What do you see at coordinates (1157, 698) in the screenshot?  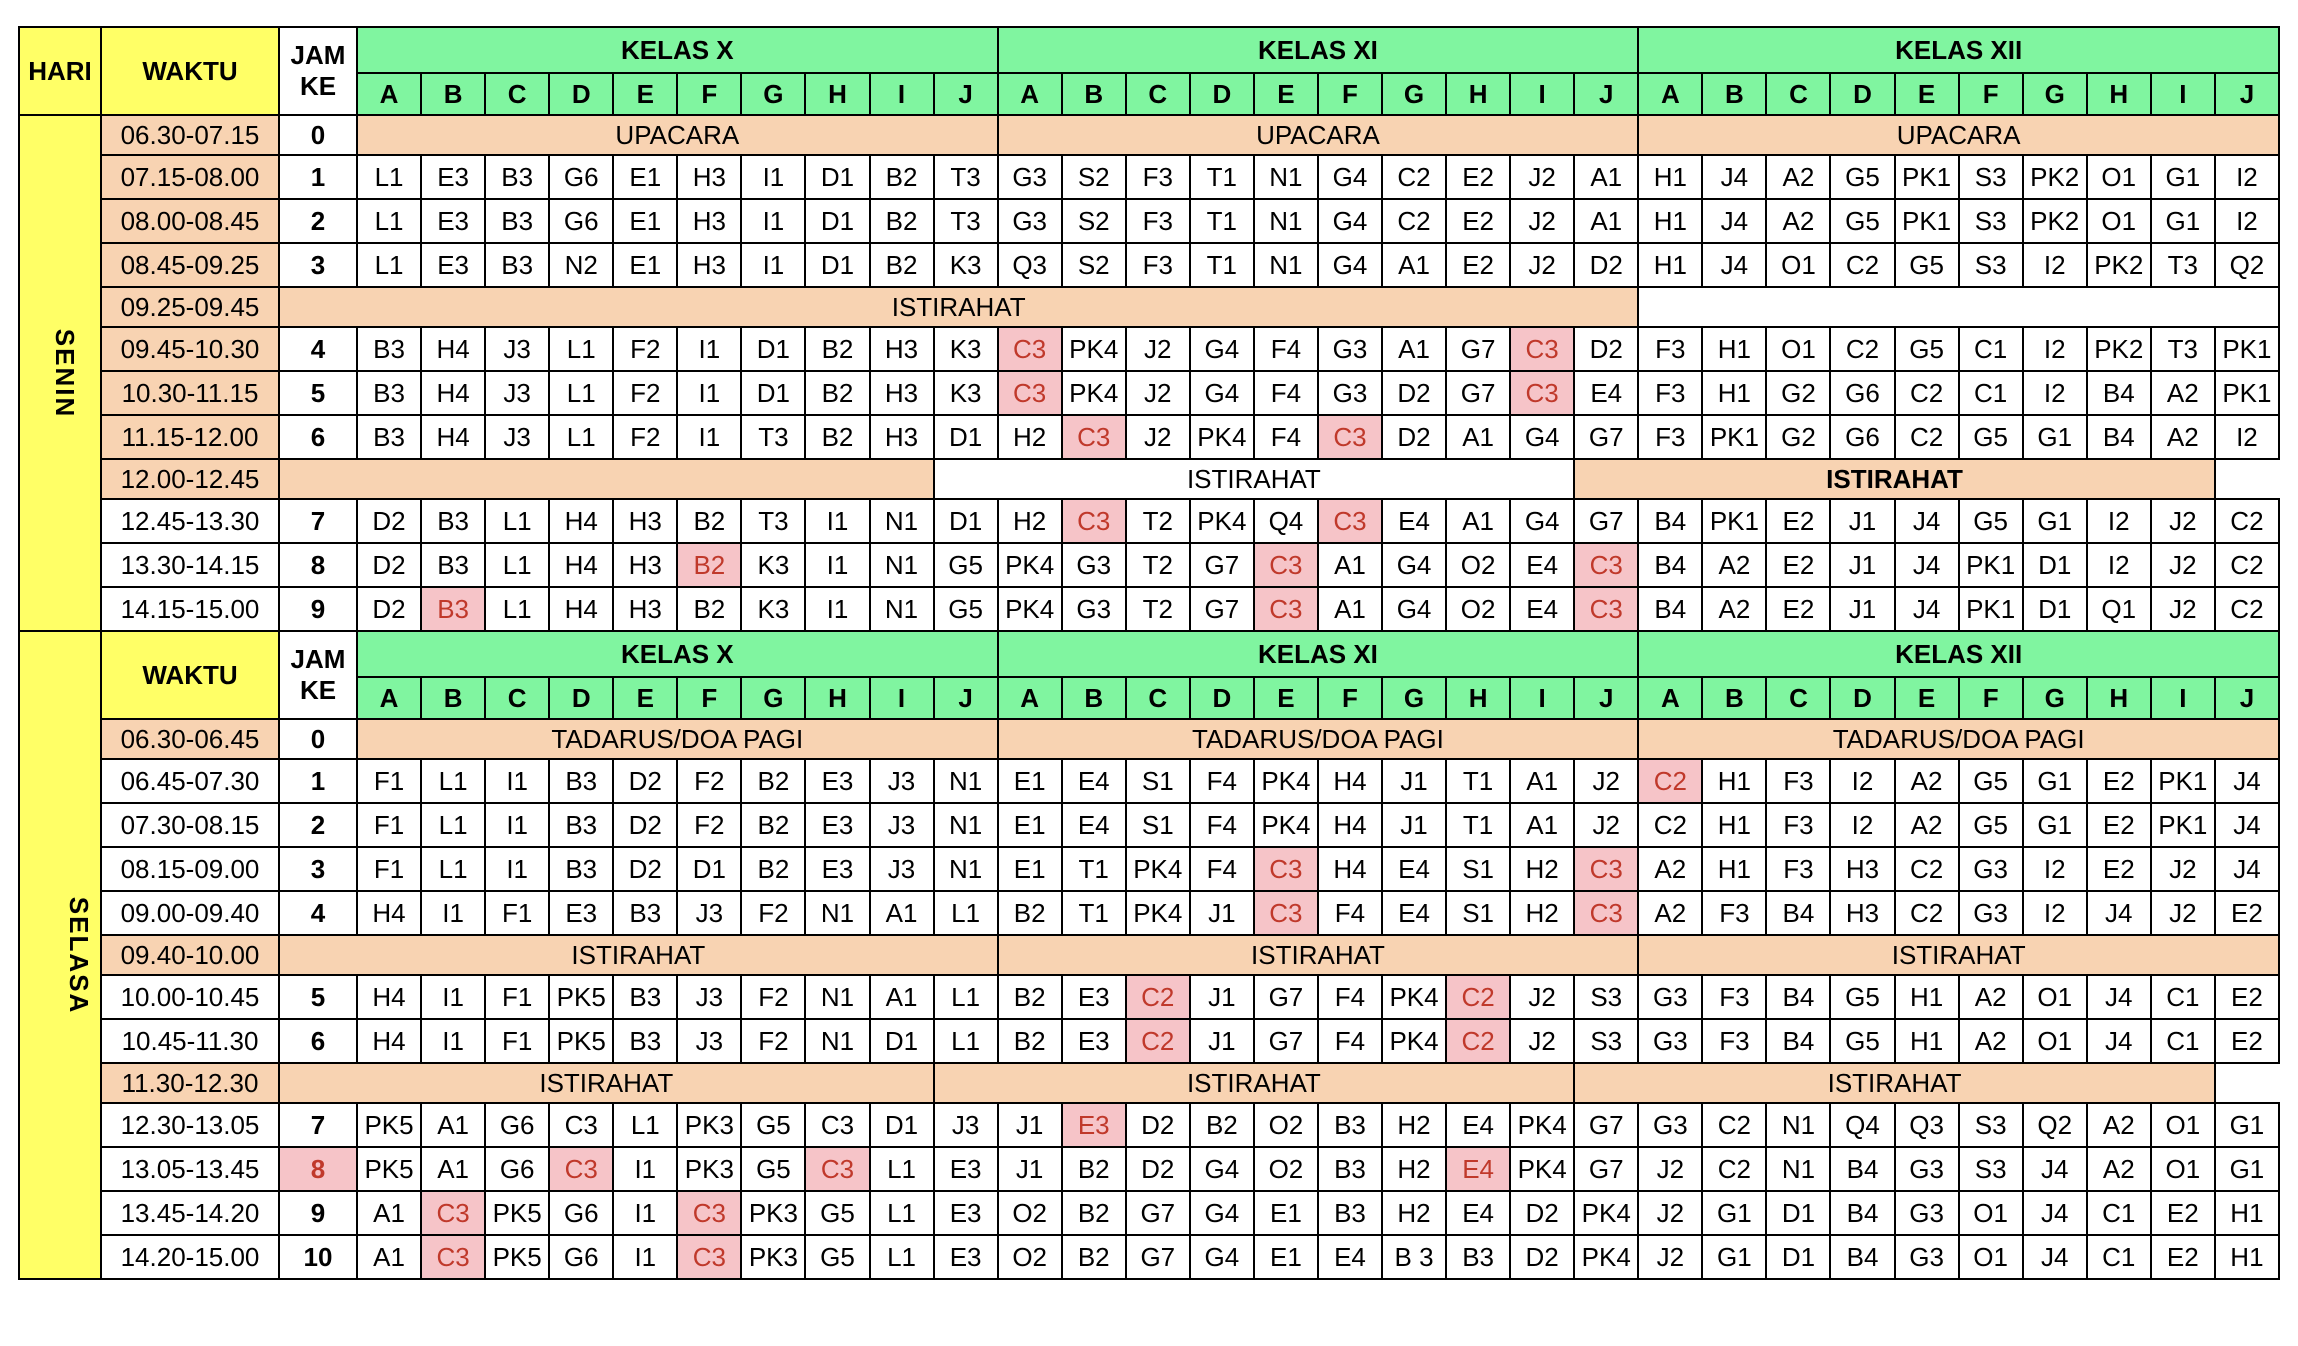 I see `class-letter-header: C` at bounding box center [1157, 698].